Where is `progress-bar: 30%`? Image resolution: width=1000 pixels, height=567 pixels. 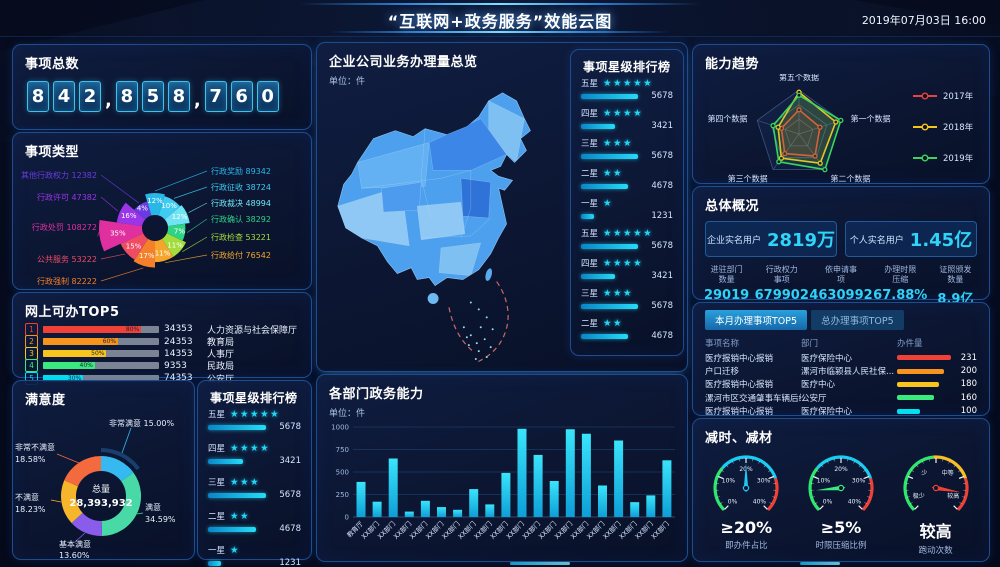
progress-bar: 30% is located at coordinates (101, 378).